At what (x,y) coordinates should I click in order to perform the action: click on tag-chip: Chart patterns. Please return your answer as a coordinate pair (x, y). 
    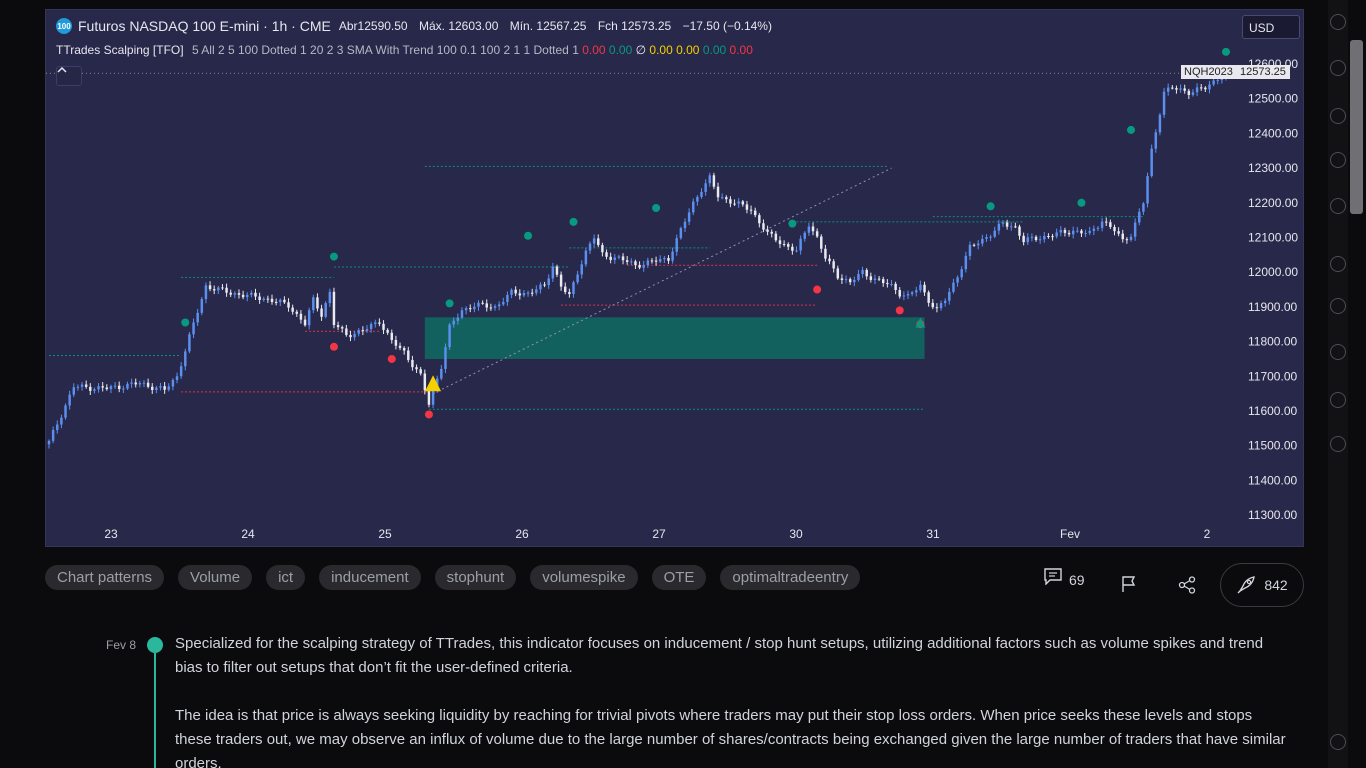
    Looking at the image, I should click on (105, 577).